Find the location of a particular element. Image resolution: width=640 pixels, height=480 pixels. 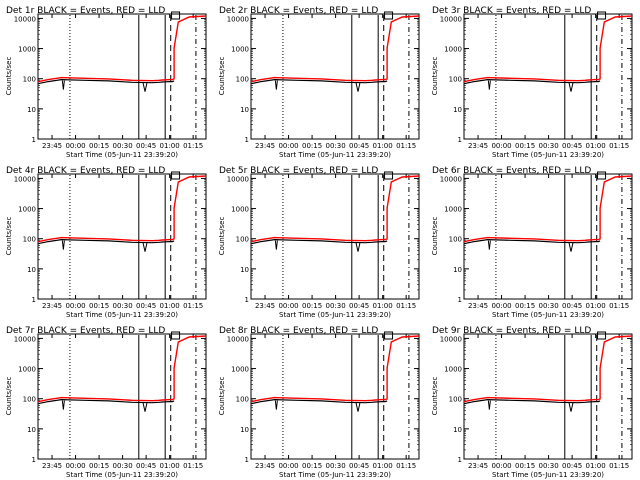

panel-title: Det 1r BLACK = Events, RED = LLD is located at coordinates (85, 11).